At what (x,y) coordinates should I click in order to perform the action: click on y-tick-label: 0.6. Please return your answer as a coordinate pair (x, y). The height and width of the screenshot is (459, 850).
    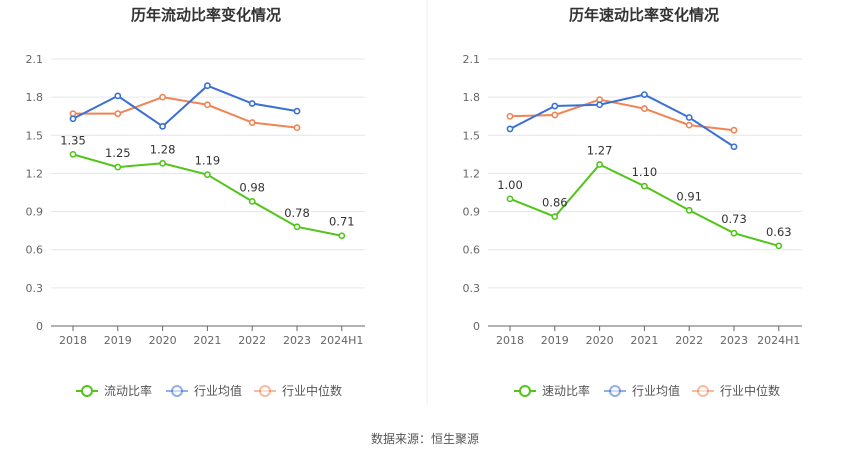
    Looking at the image, I should click on (472, 250).